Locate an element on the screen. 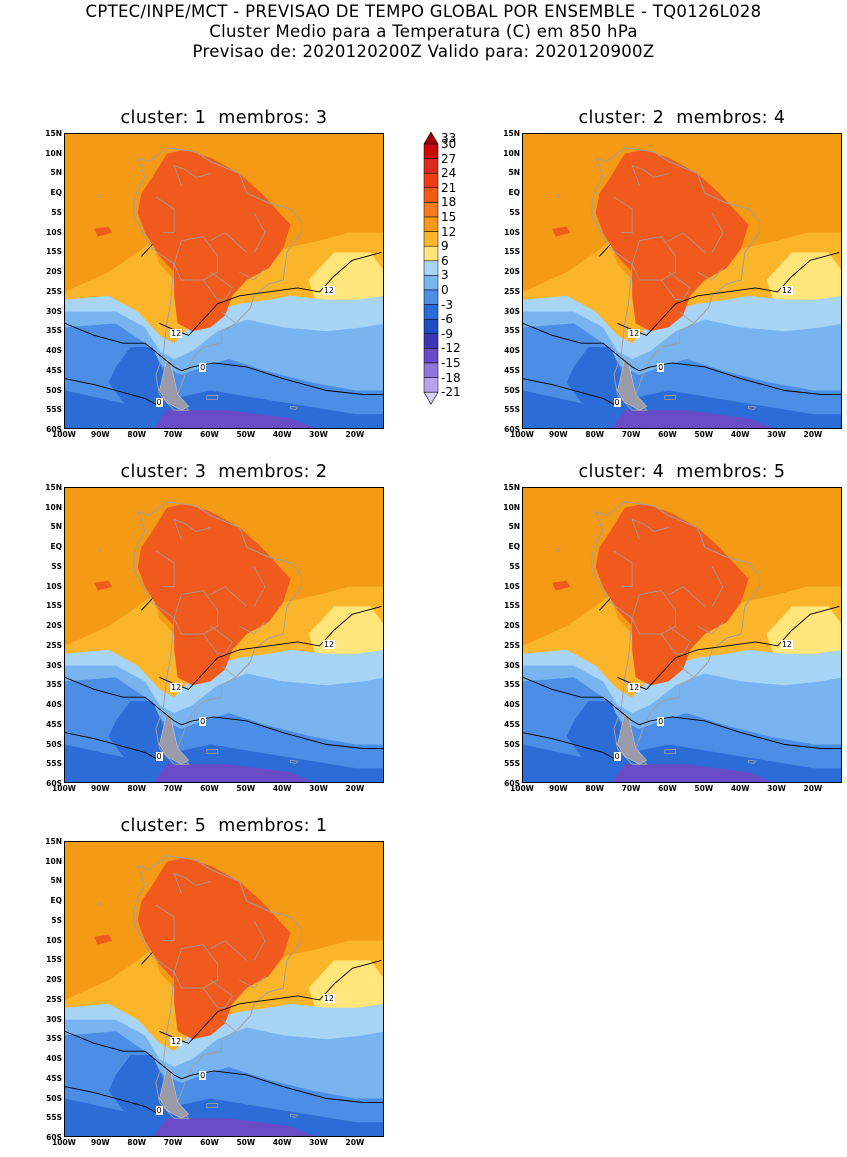 The image size is (847, 1157). lat-tick-label: 45S is located at coordinates (512, 724).